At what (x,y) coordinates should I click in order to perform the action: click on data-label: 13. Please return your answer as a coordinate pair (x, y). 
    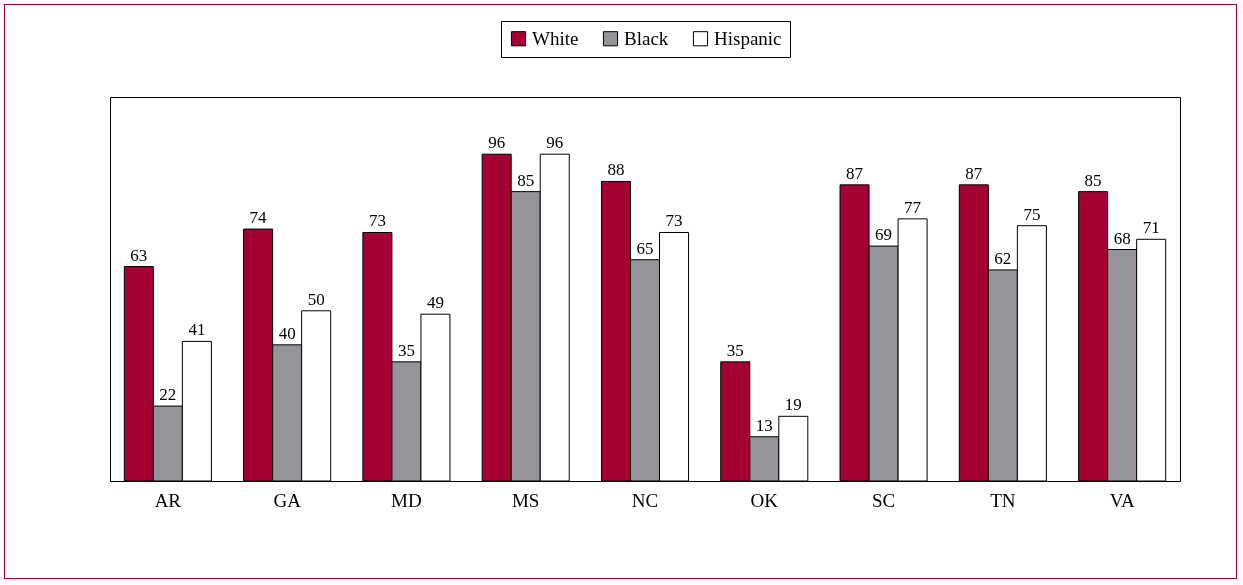
    Looking at the image, I should click on (764, 425).